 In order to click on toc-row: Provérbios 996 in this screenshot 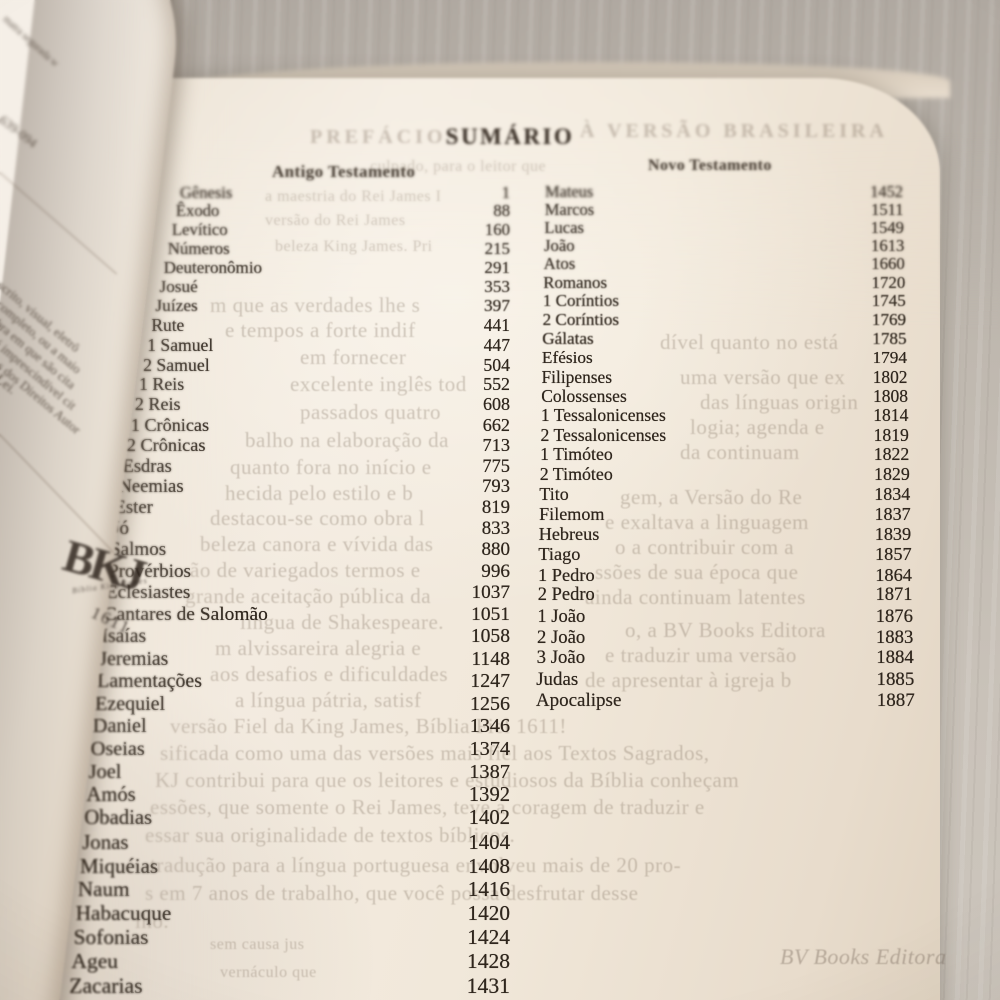, I will do `click(309, 571)`.